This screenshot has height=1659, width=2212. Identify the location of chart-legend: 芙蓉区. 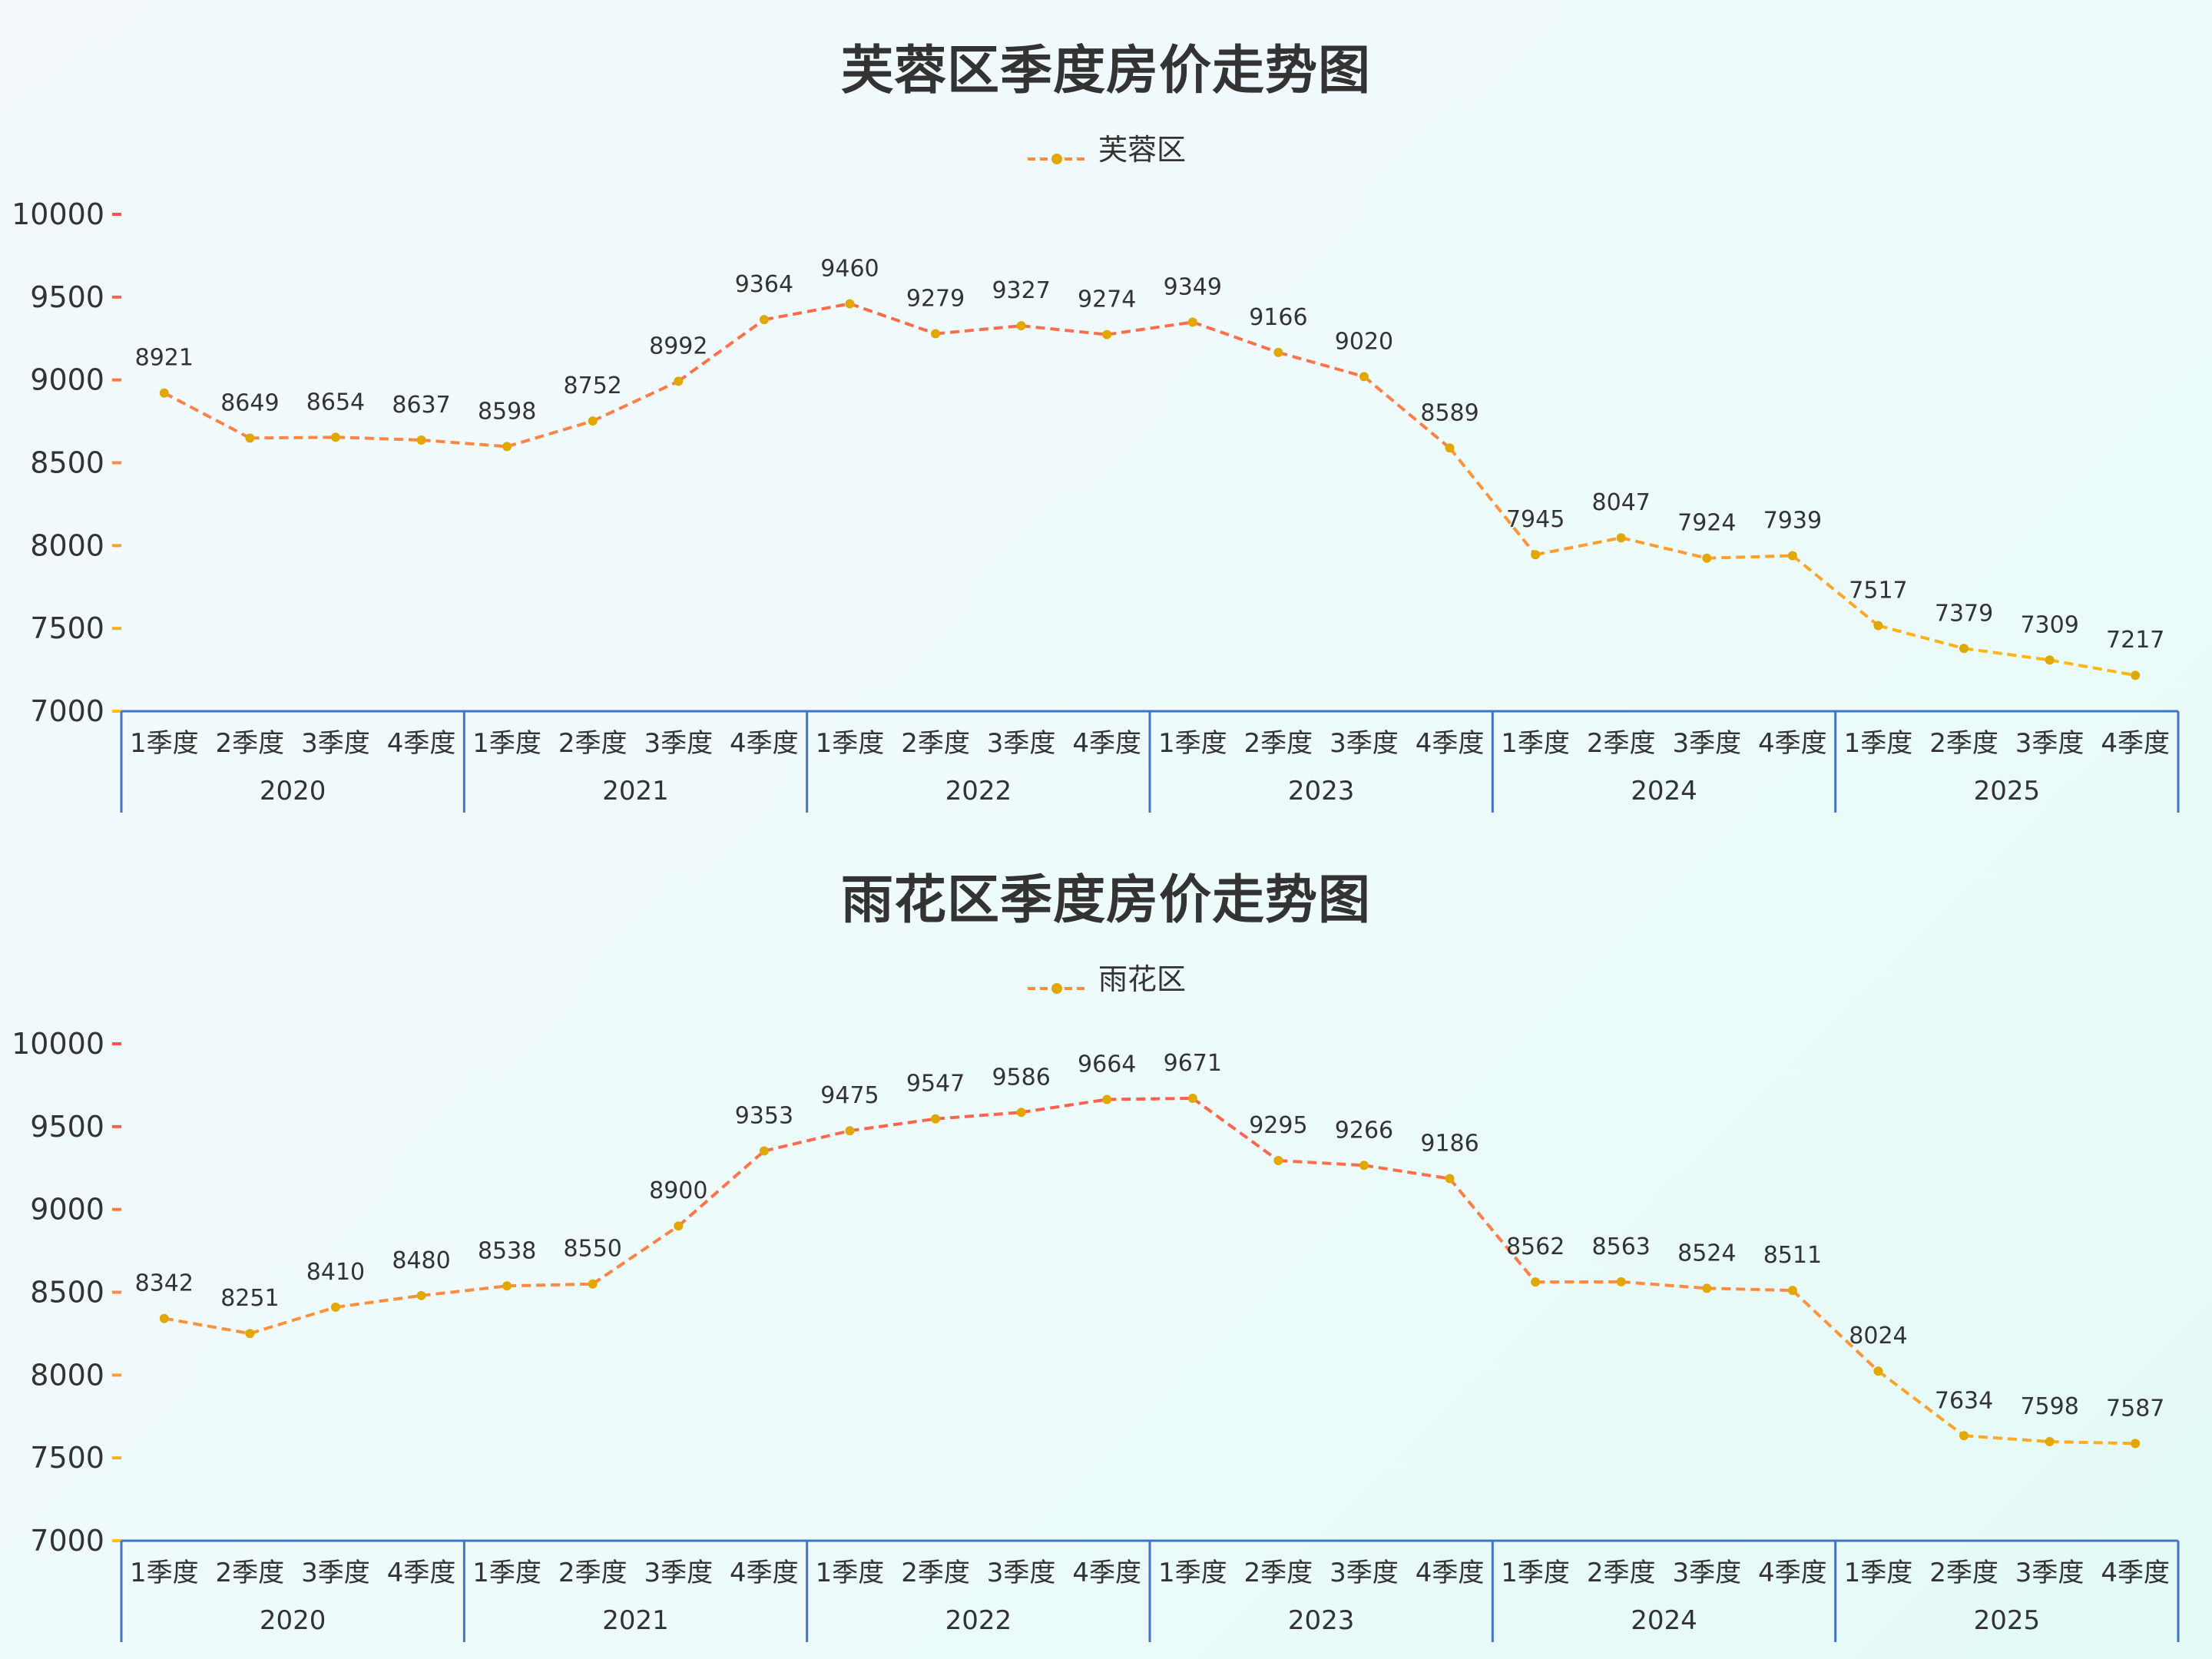
(1106, 147).